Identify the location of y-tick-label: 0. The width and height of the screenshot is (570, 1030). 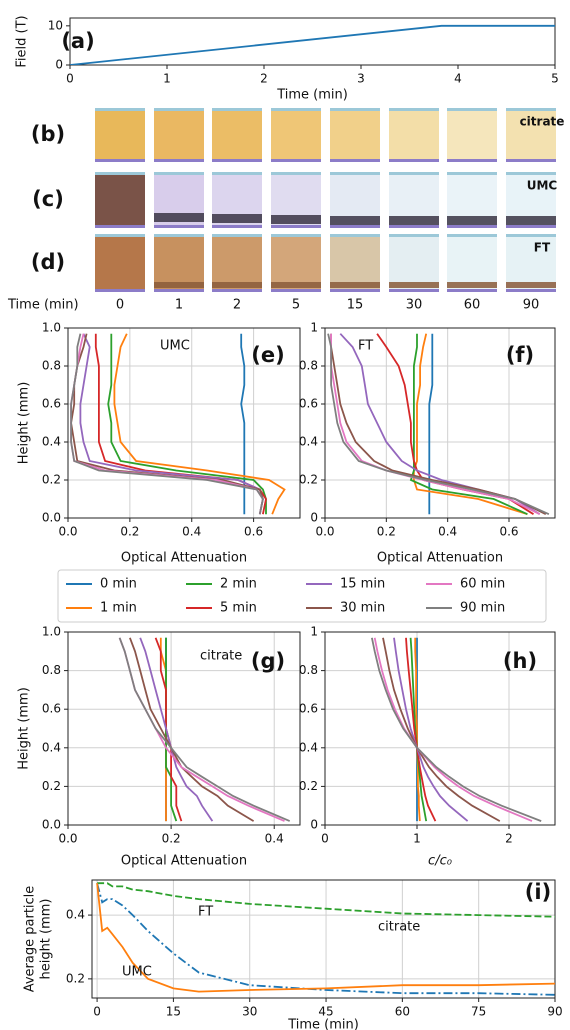
(59, 65).